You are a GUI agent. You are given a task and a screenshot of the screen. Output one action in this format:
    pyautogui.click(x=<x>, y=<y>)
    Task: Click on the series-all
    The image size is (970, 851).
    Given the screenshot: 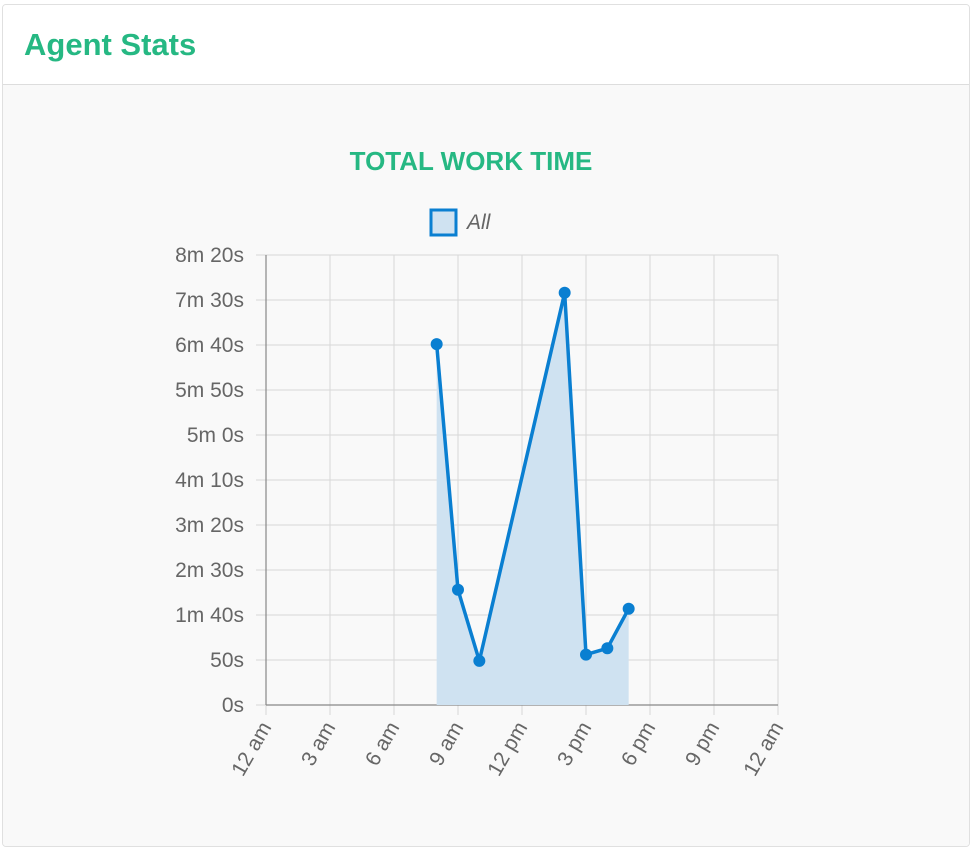 What is the action you would take?
    pyautogui.click(x=532, y=495)
    